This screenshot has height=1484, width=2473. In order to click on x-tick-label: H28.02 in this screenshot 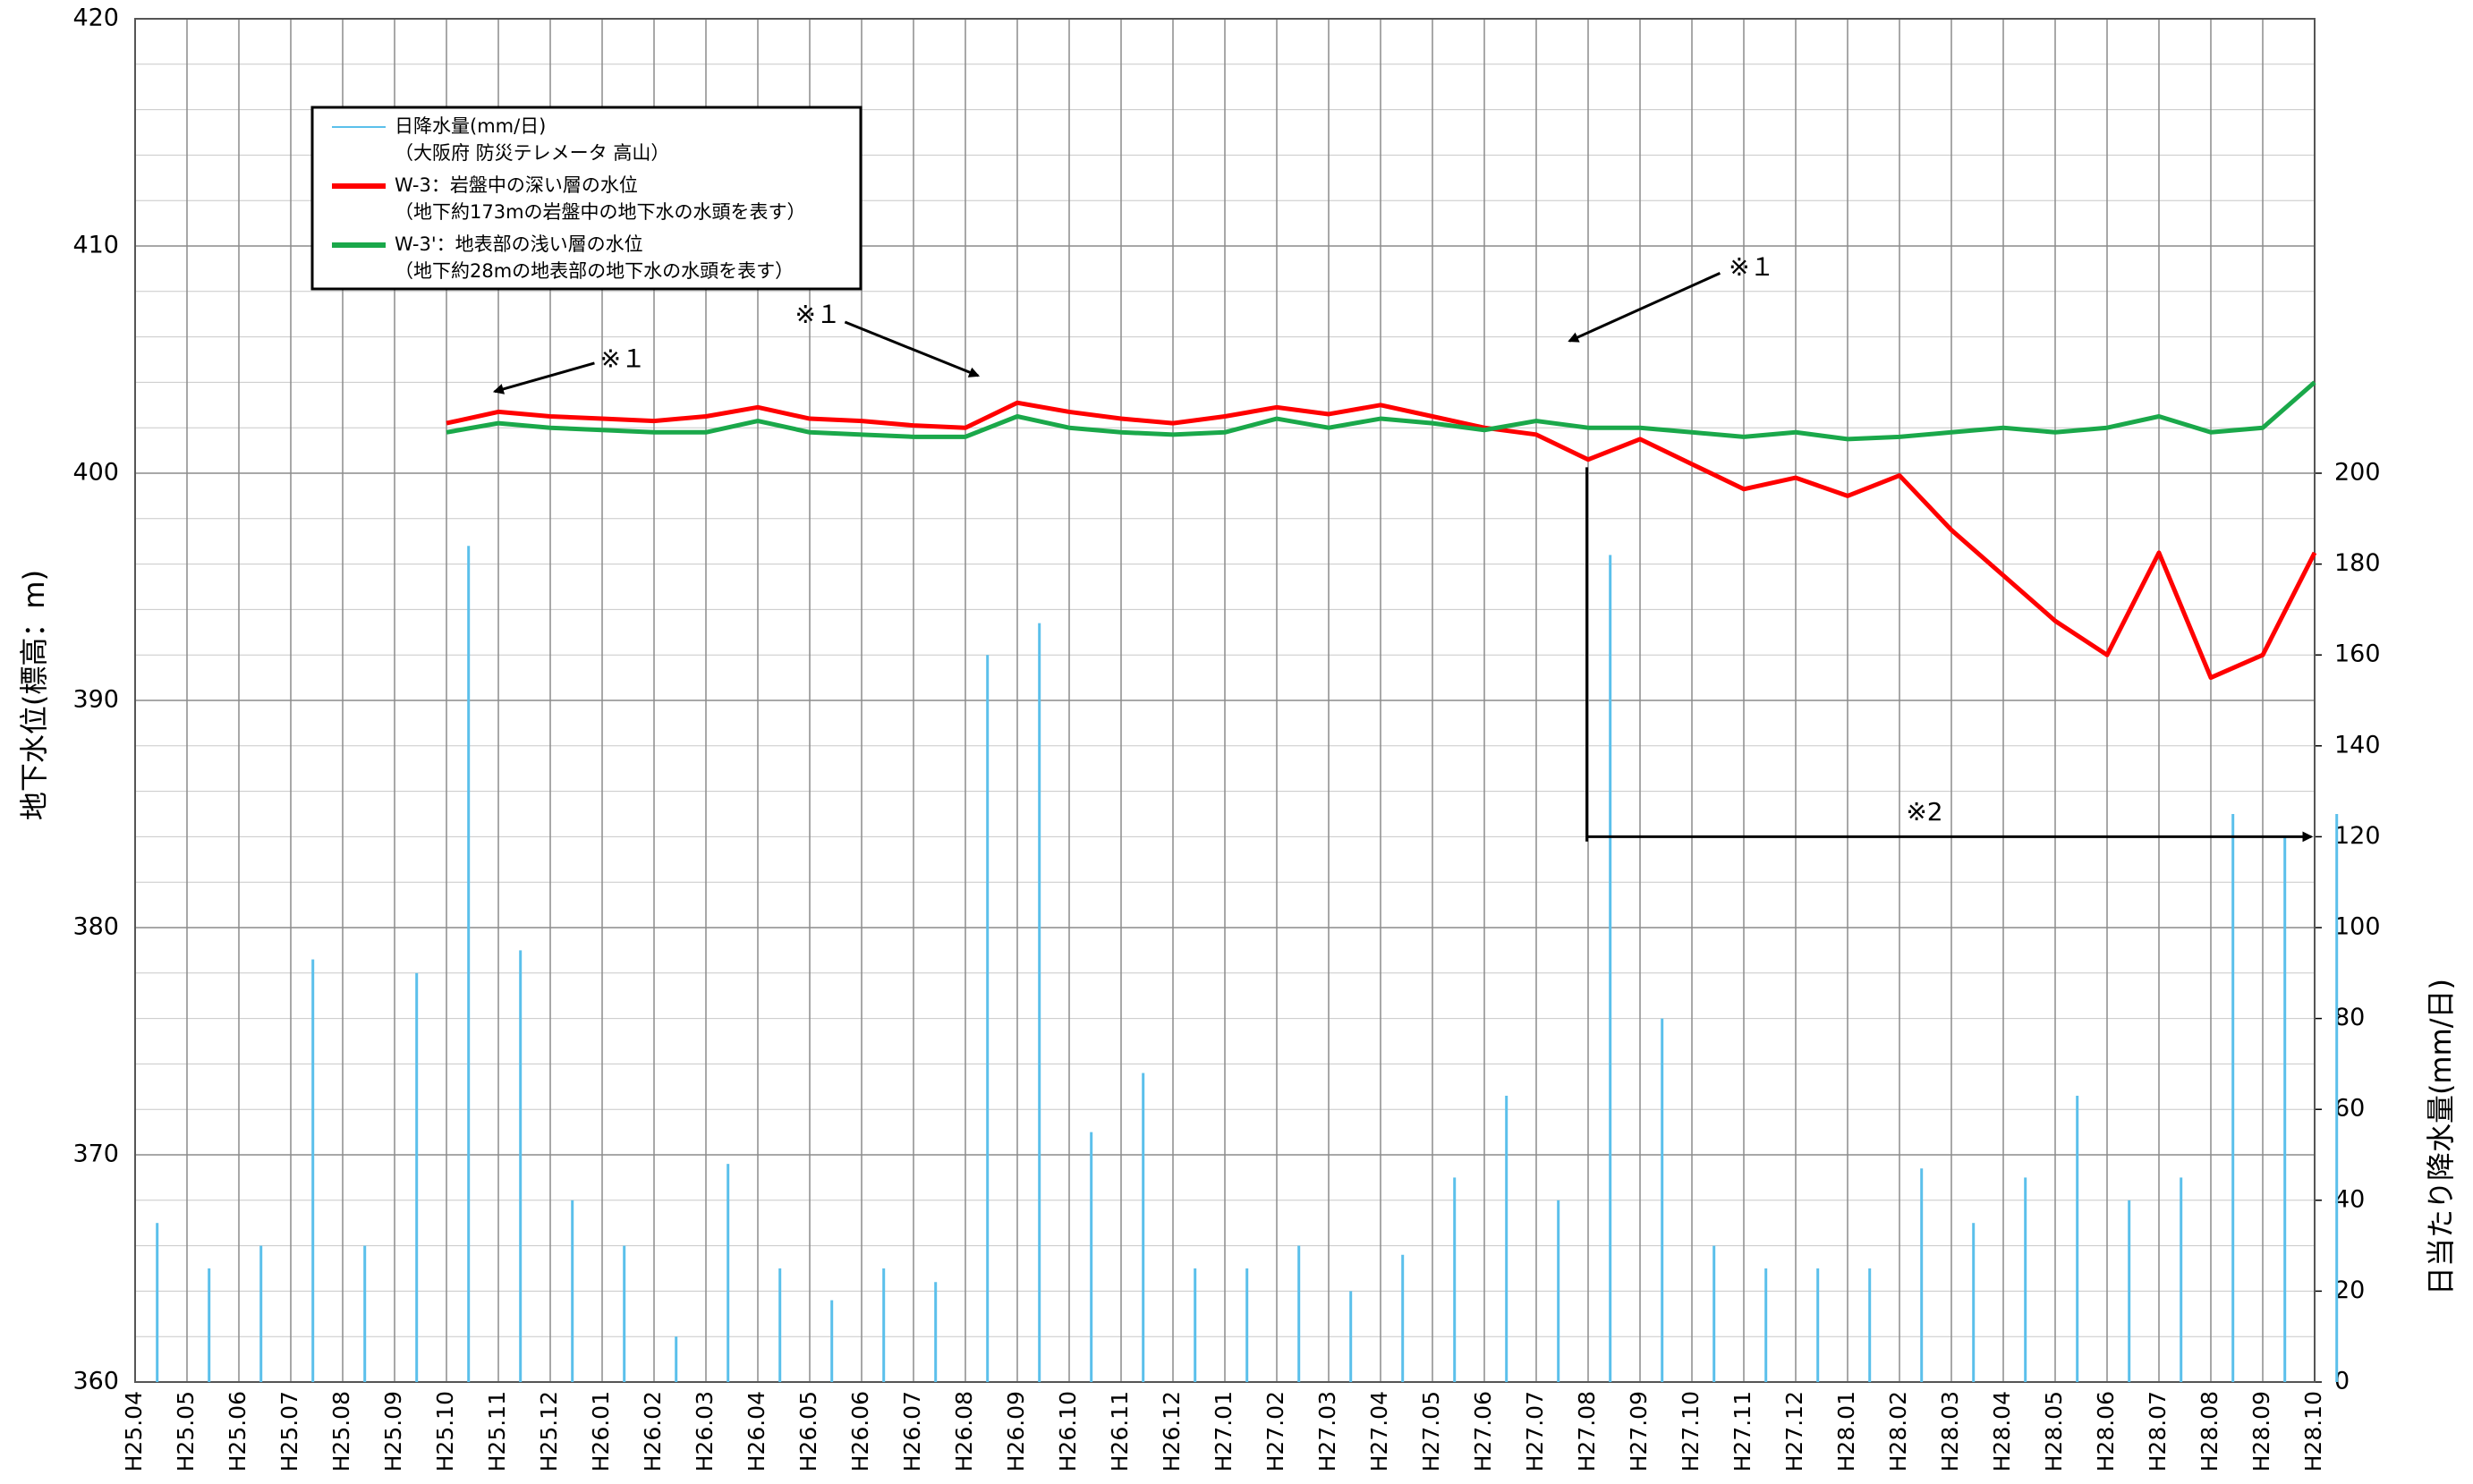, I will do `click(1898, 1431)`.